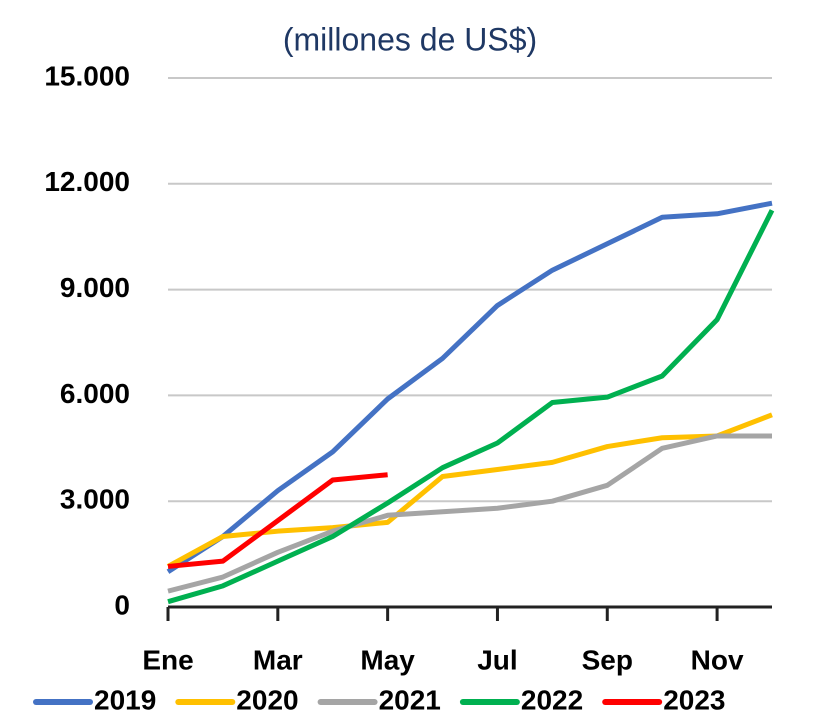  What do you see at coordinates (497, 659) in the screenshot?
I see `x-tick-label: Jul` at bounding box center [497, 659].